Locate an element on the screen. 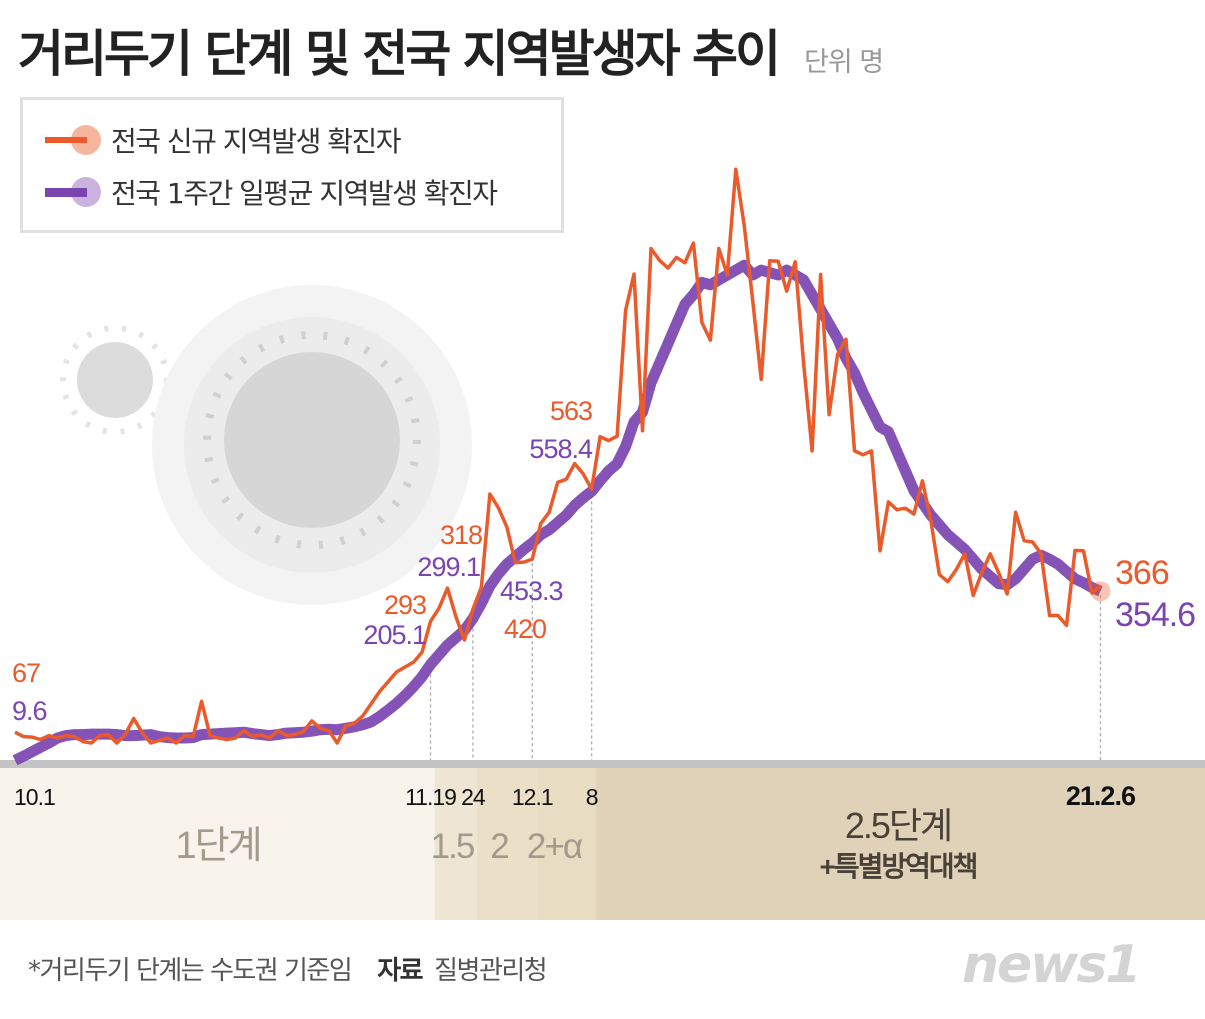  average-value-label: 299.1 is located at coordinates (448, 567).